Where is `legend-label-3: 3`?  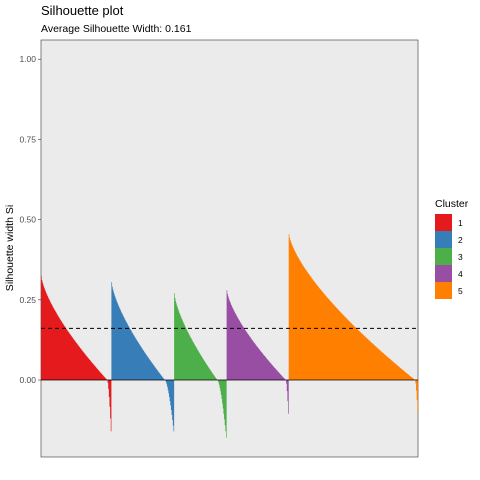 legend-label-3: 3 is located at coordinates (460, 257).